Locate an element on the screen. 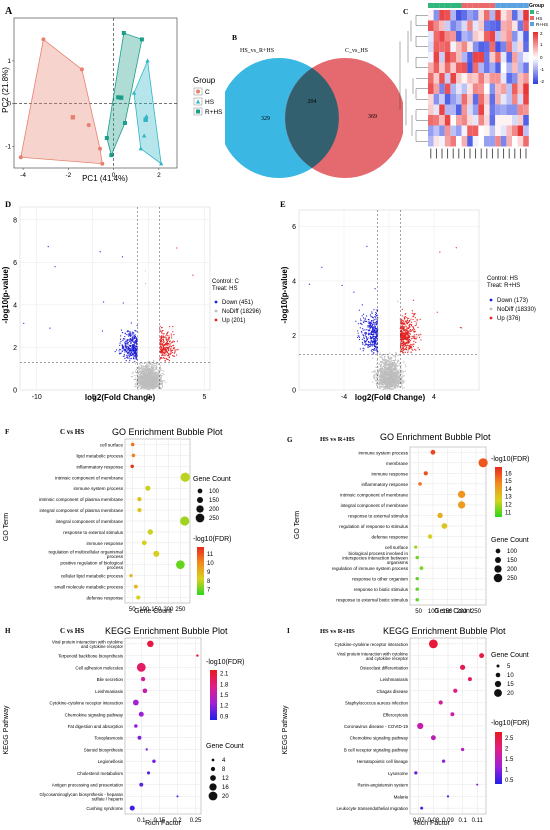 This screenshot has width=550, height=830. term-label: Steroid biosynthesis is located at coordinates (104, 749).